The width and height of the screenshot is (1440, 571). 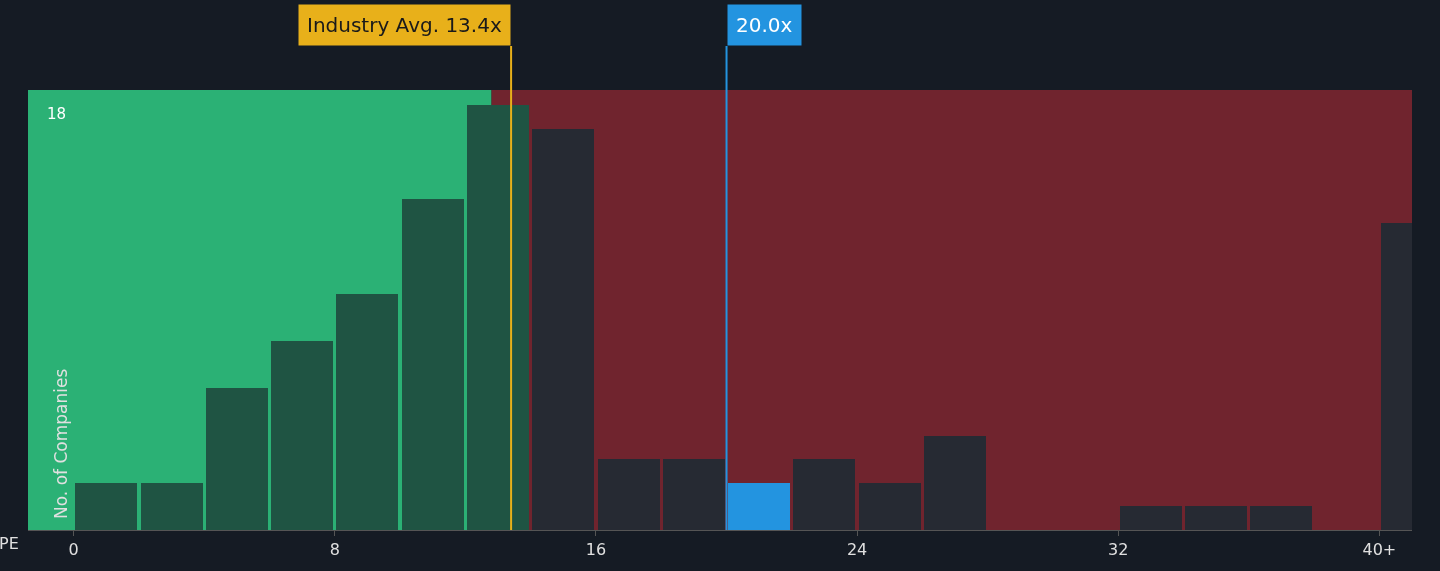 What do you see at coordinates (764, 25) in the screenshot?
I see `ref-line-label: 20.0x` at bounding box center [764, 25].